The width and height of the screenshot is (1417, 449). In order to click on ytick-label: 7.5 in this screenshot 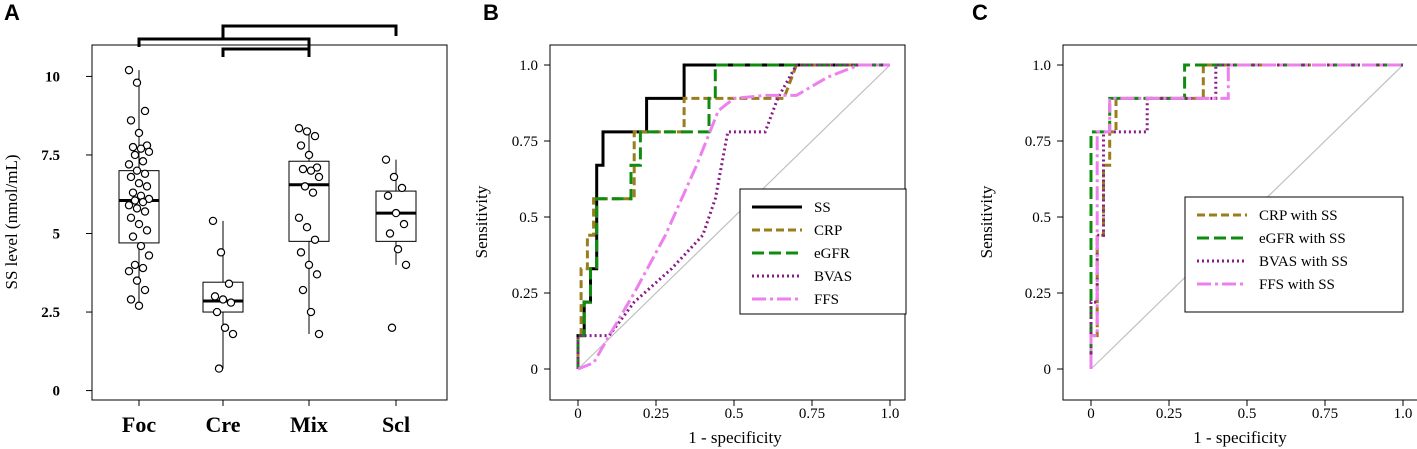, I will do `click(50, 156)`.